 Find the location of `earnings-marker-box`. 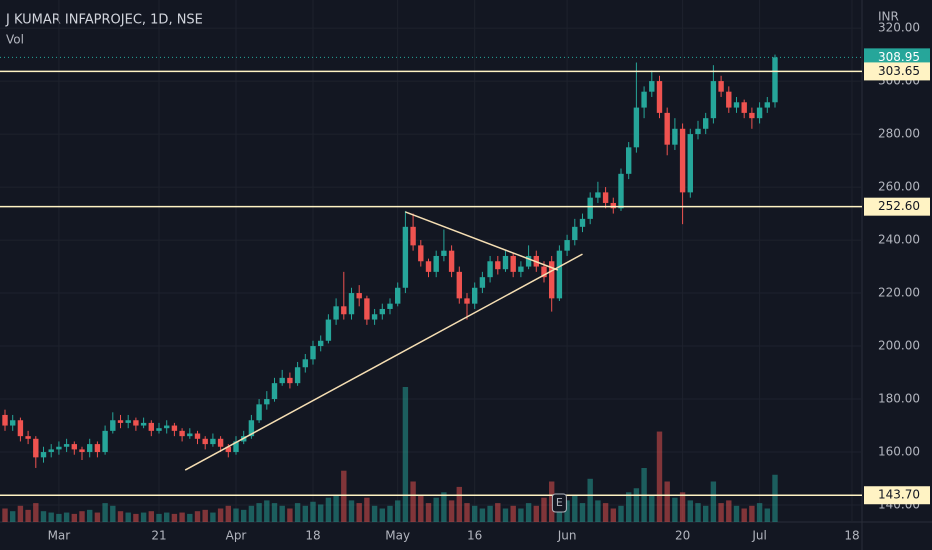

earnings-marker-box is located at coordinates (559, 503).